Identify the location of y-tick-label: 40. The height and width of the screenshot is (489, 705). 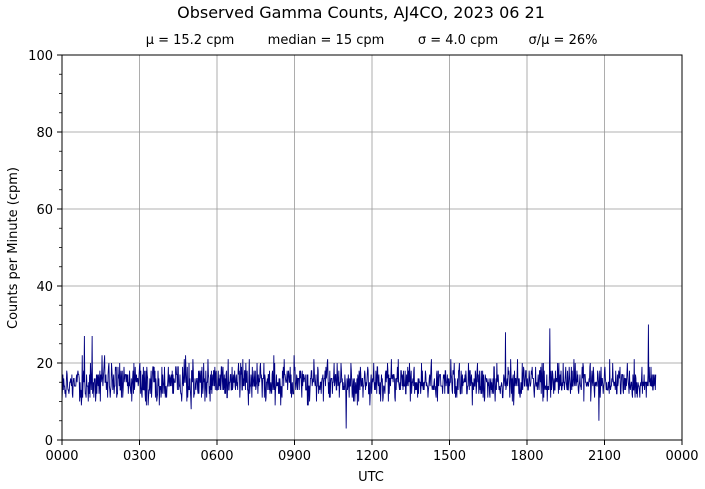
(44, 287).